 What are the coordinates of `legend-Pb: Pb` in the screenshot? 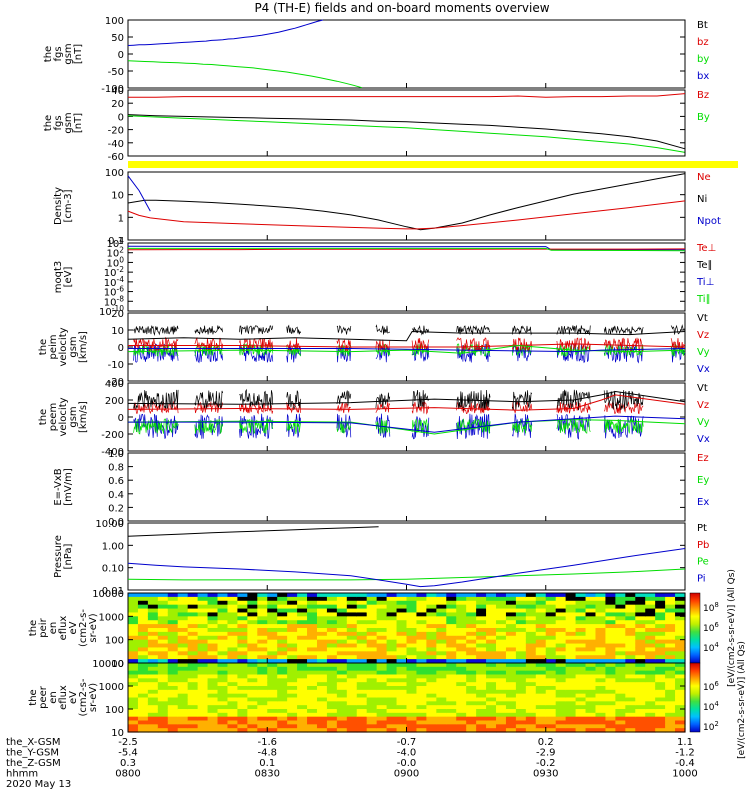 It's located at (703, 545).